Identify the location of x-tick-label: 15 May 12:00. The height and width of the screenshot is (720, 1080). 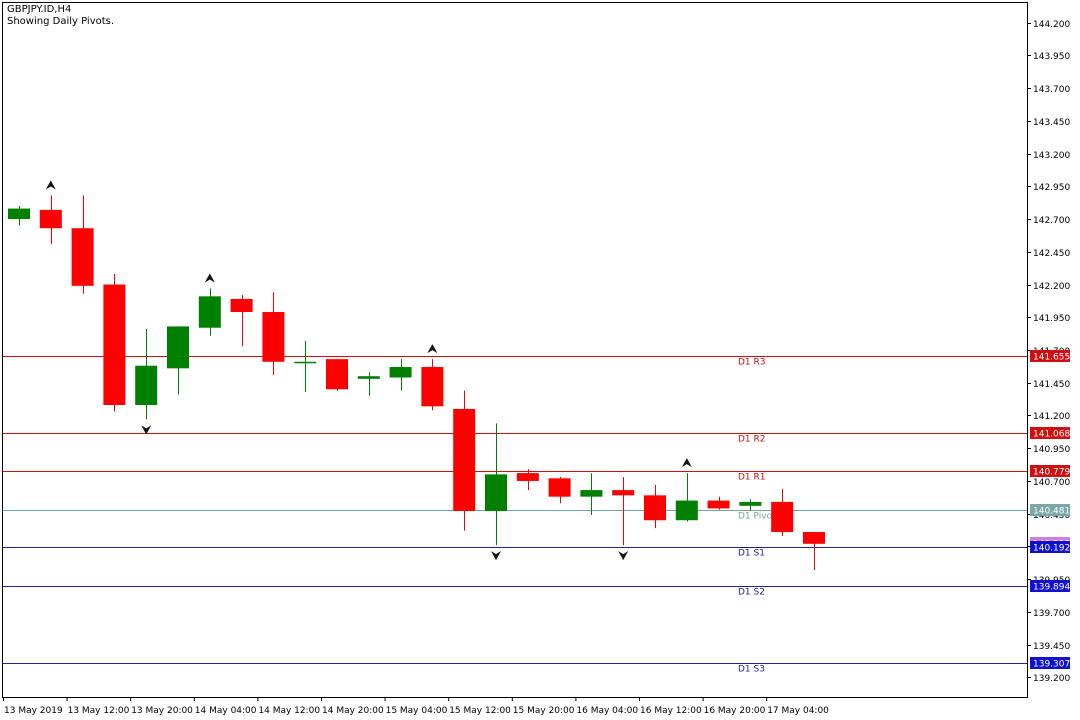
(480, 711).